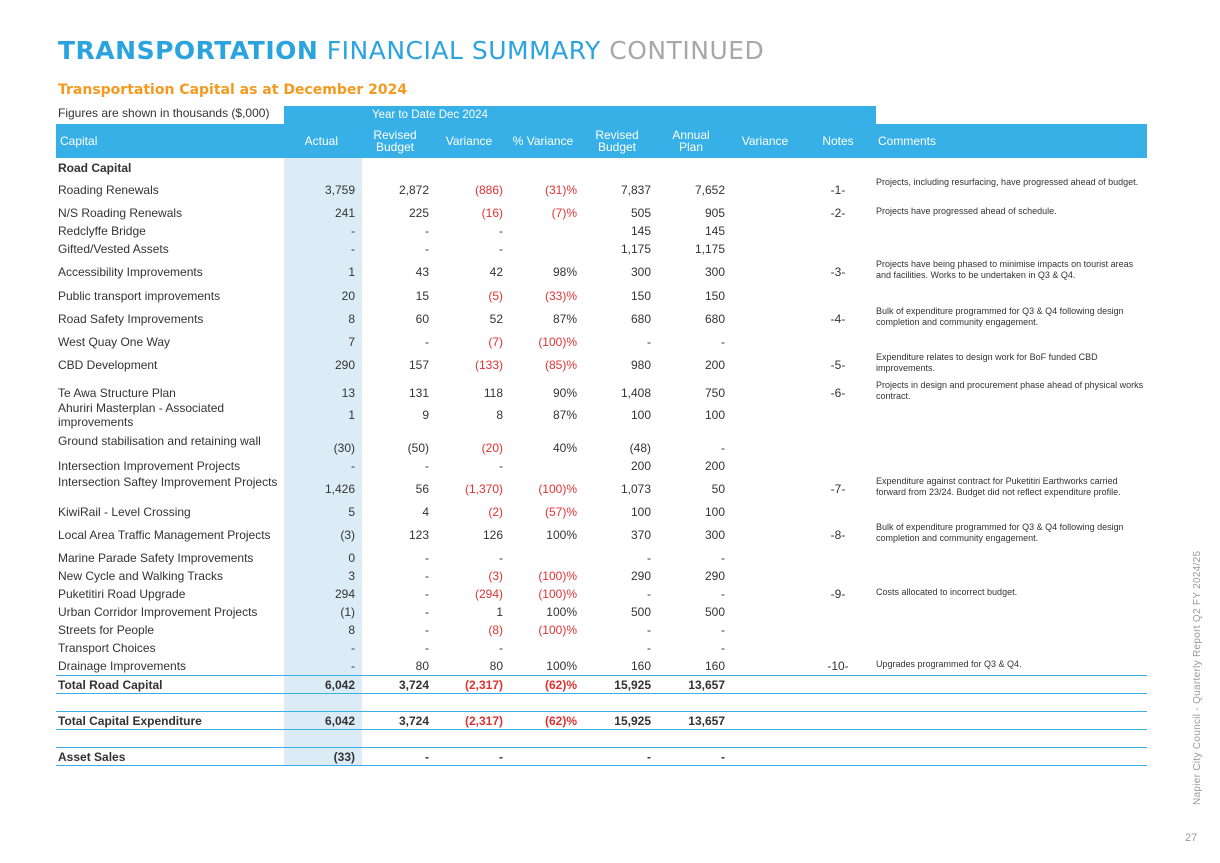 This screenshot has width=1220, height=863. I want to click on cell-variance: (8), so click(495, 630).